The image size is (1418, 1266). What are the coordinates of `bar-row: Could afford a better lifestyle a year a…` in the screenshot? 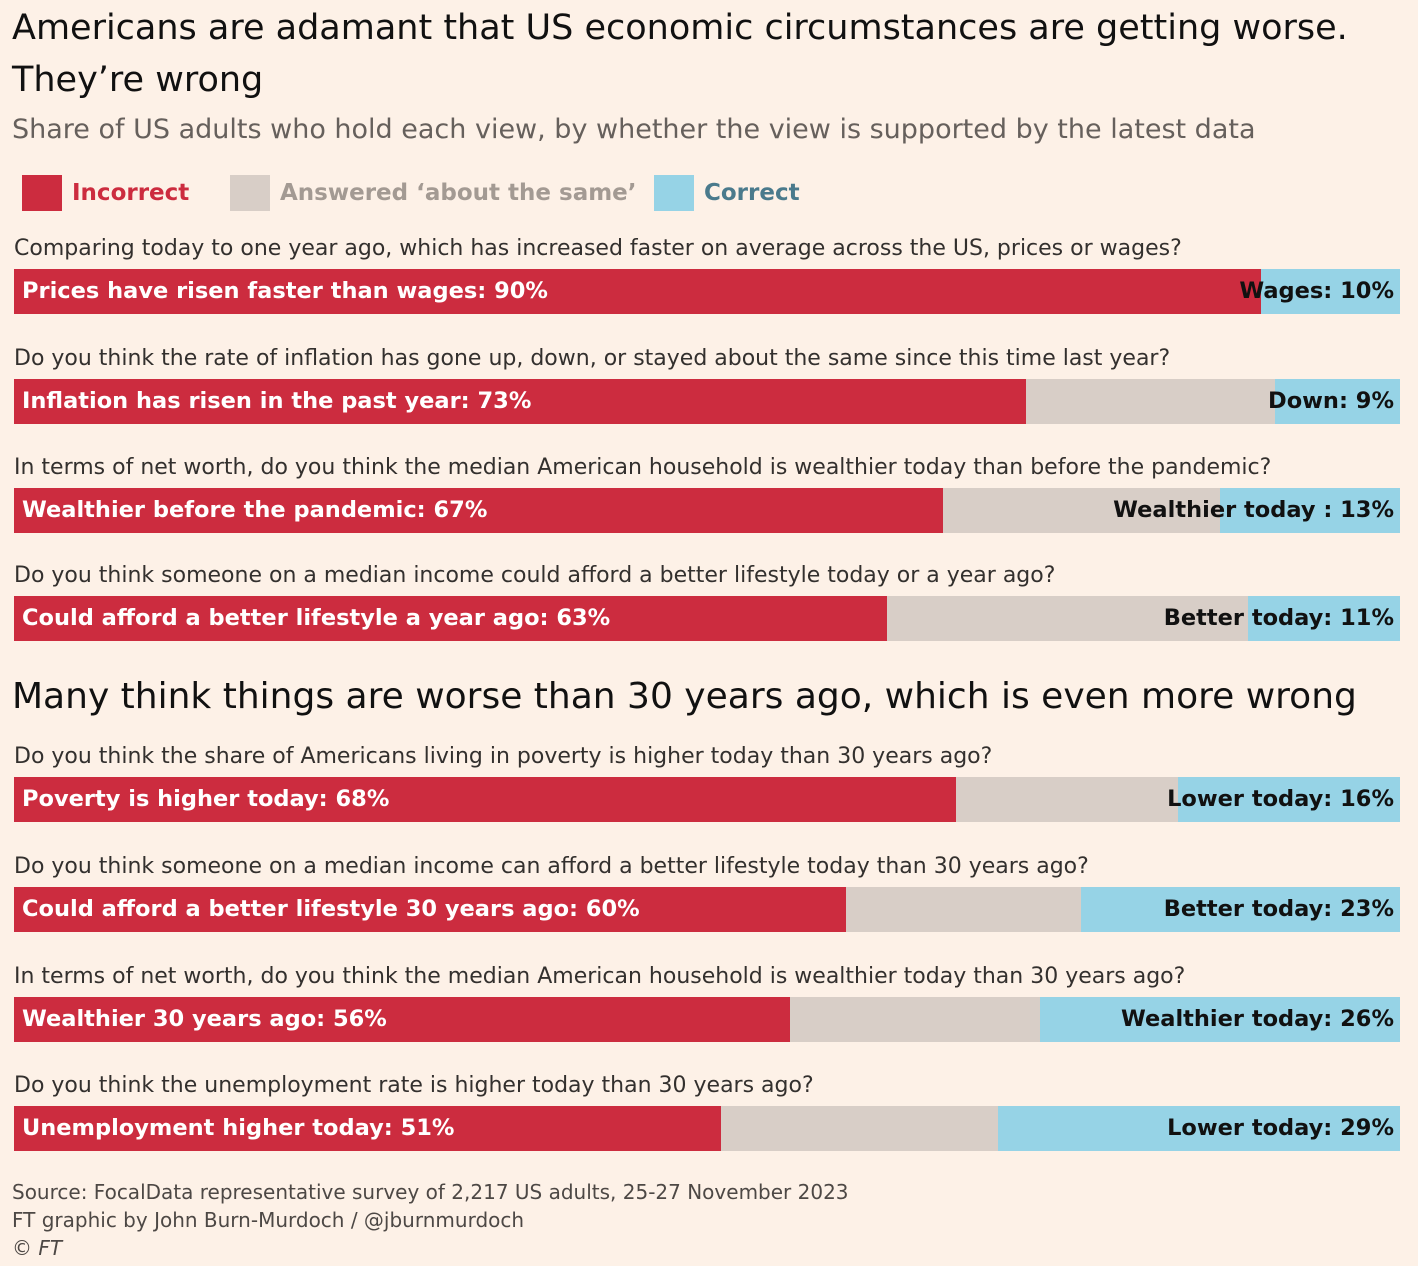 It's located at (707, 618).